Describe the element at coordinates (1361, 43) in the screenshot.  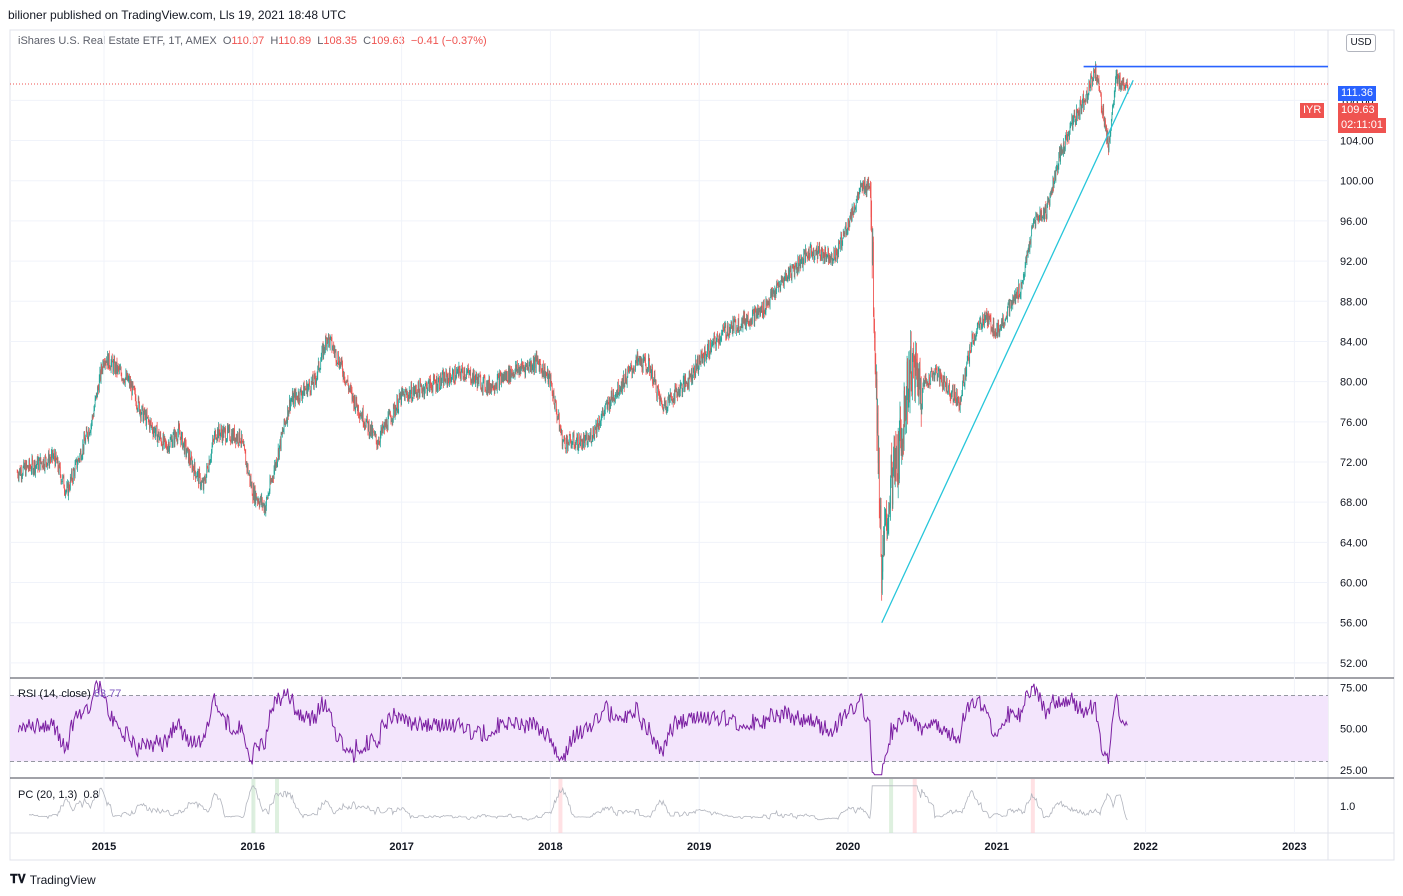
I see `currency-button: USD` at that location.